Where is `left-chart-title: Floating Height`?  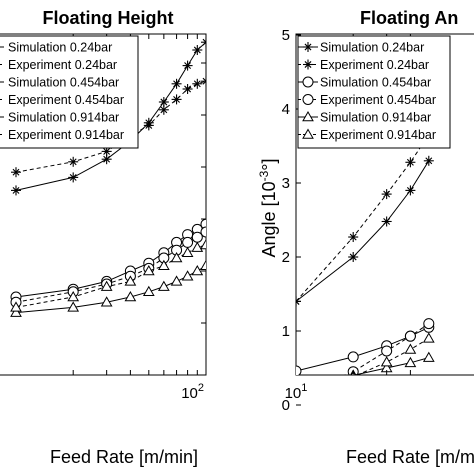 left-chart-title: Floating Height is located at coordinates (108, 18).